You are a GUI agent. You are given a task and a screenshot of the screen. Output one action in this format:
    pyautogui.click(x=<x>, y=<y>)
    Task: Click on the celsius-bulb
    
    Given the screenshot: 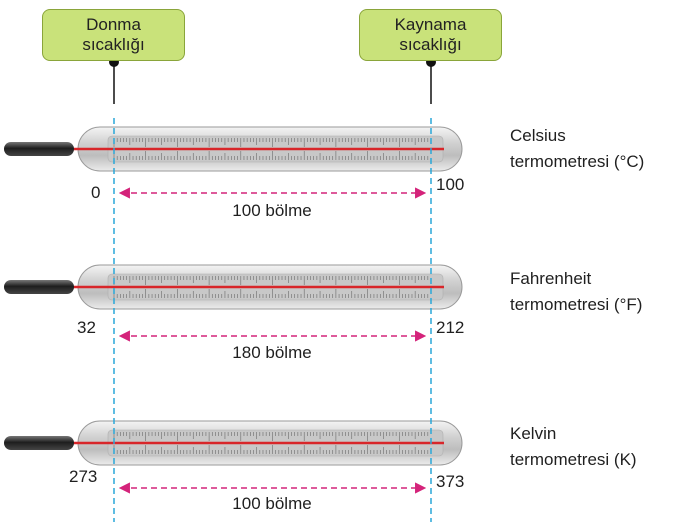 What is the action you would take?
    pyautogui.click(x=39, y=149)
    